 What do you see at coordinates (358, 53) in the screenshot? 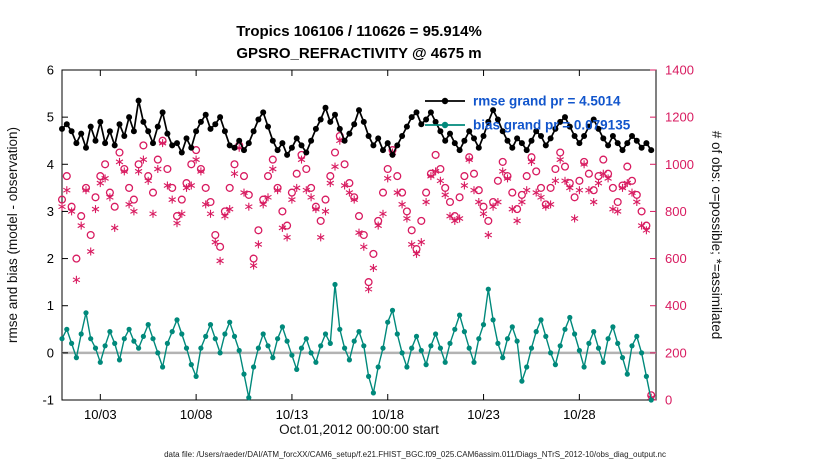
I see `chart-title-line2: GPSRO_REFRACTIVITY @ 4675 m` at bounding box center [358, 53].